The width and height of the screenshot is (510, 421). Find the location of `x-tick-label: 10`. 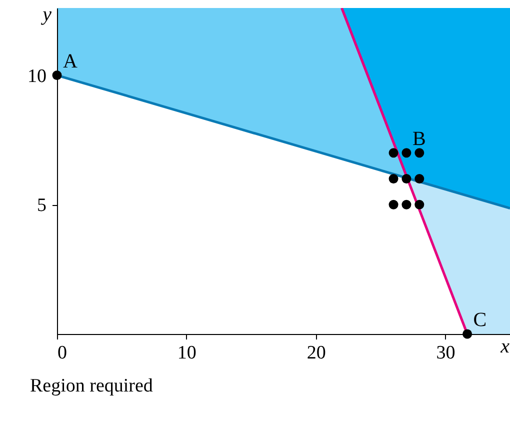

x-tick-label: 10 is located at coordinates (186, 353).